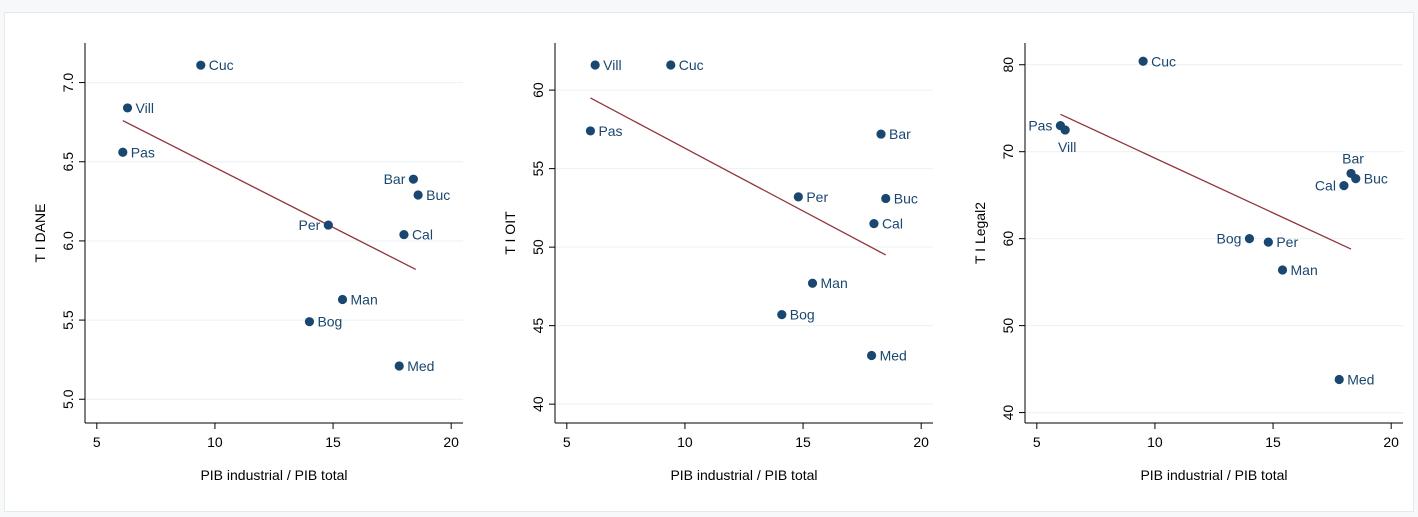 Image resolution: width=1418 pixels, height=517 pixels. I want to click on y-tick-label: 5.0, so click(68, 399).